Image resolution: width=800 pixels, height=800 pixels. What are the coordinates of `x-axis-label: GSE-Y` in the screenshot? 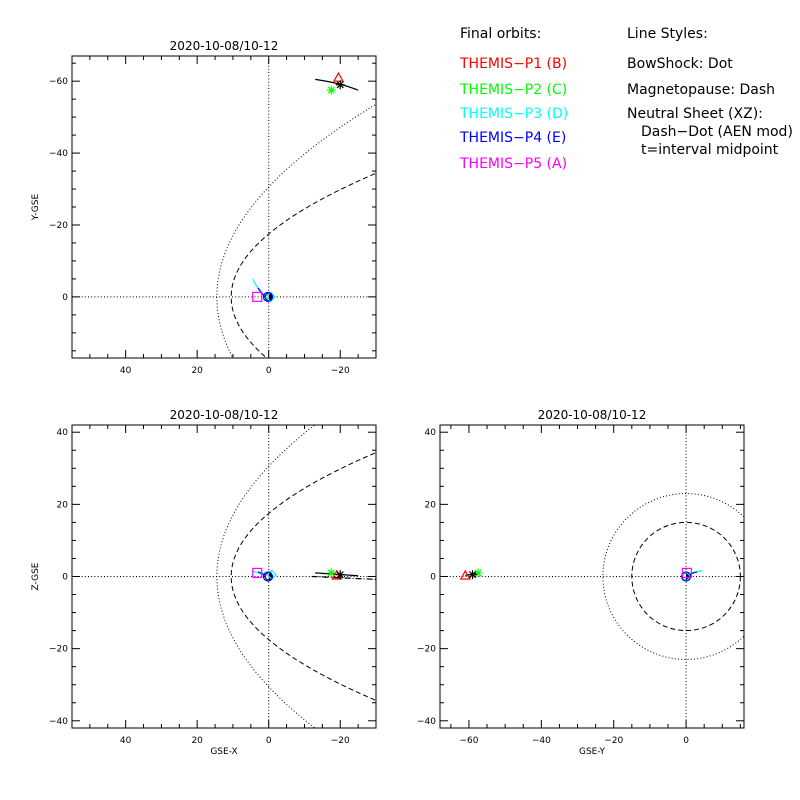 It's located at (592, 752).